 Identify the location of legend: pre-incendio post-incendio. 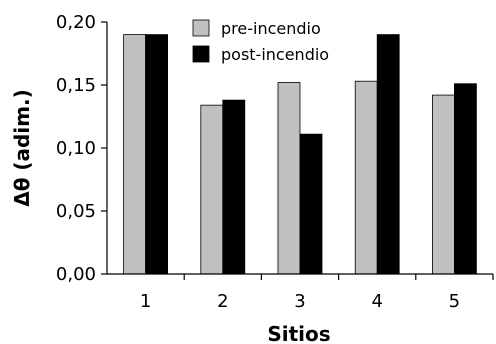
(260, 41).